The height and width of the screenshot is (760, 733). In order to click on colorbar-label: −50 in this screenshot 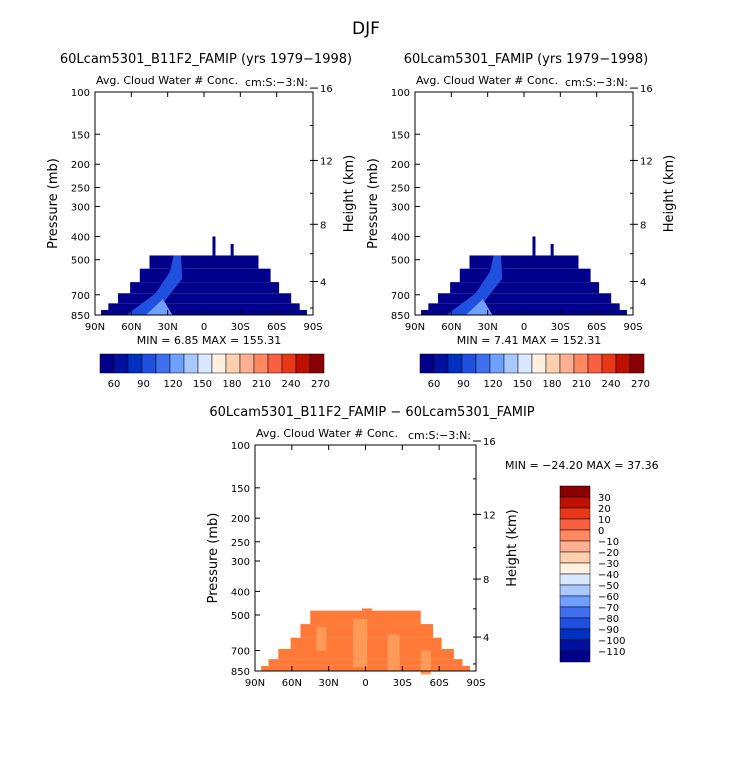, I will do `click(608, 586)`.